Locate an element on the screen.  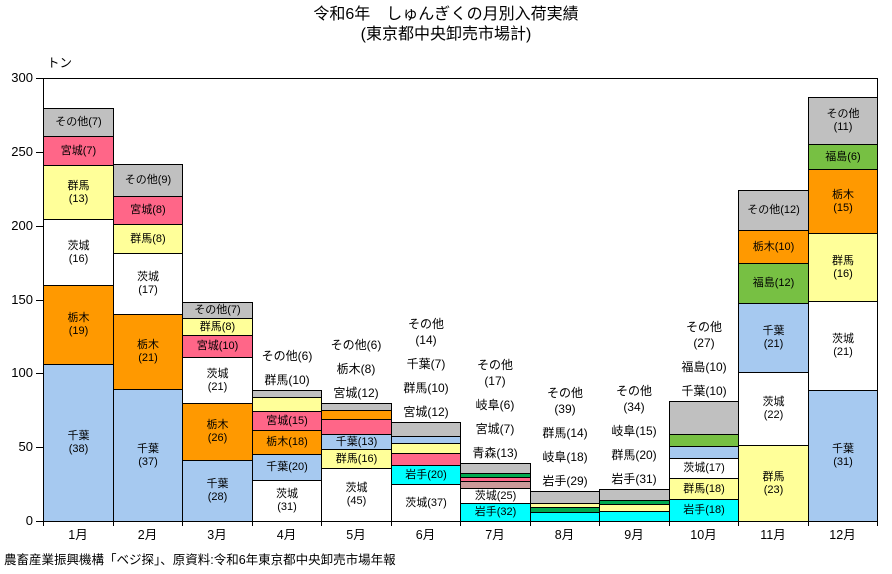
bar-segment-宮城: 宮城(10) is located at coordinates (217, 346).